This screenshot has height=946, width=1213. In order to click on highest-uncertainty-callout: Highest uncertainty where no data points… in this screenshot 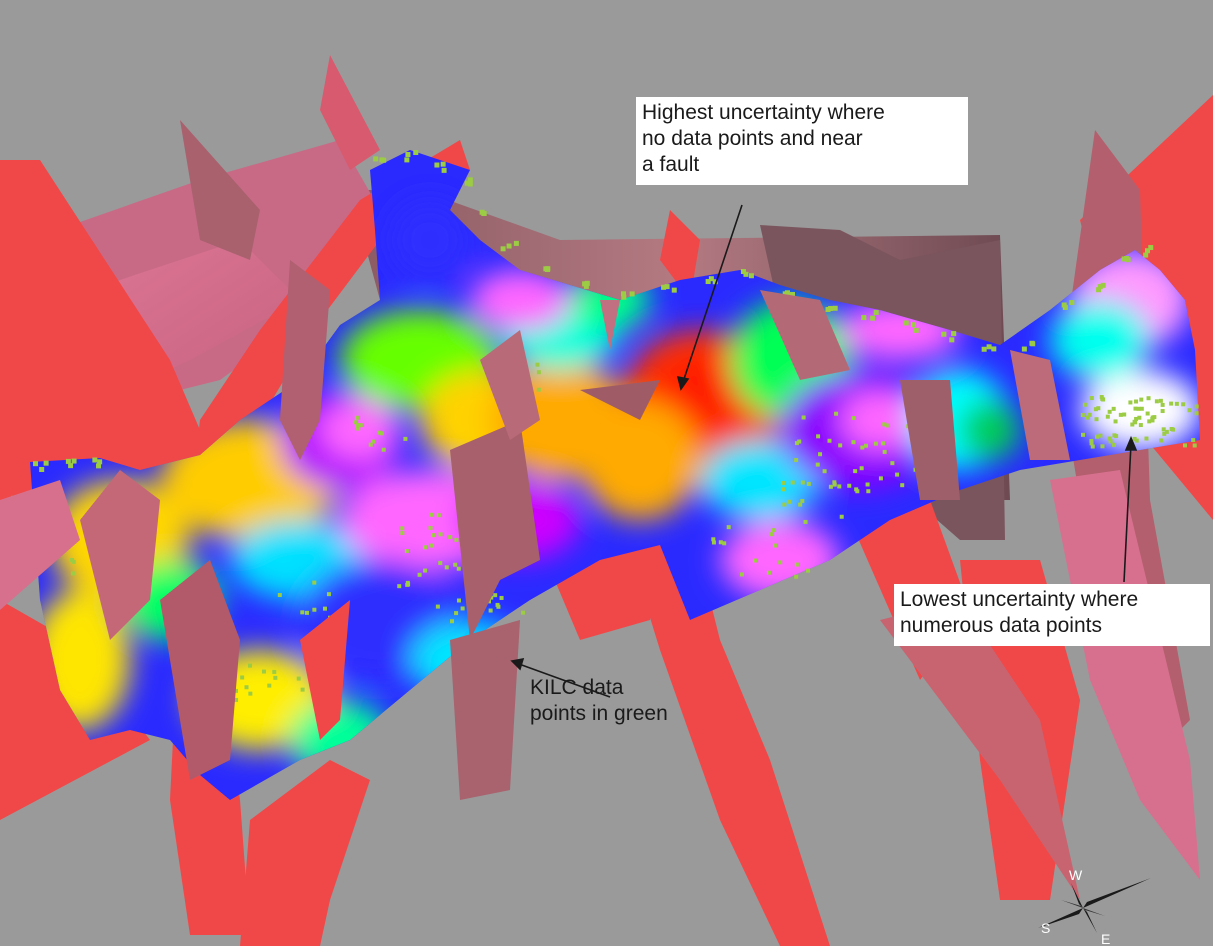, I will do `click(802, 141)`.